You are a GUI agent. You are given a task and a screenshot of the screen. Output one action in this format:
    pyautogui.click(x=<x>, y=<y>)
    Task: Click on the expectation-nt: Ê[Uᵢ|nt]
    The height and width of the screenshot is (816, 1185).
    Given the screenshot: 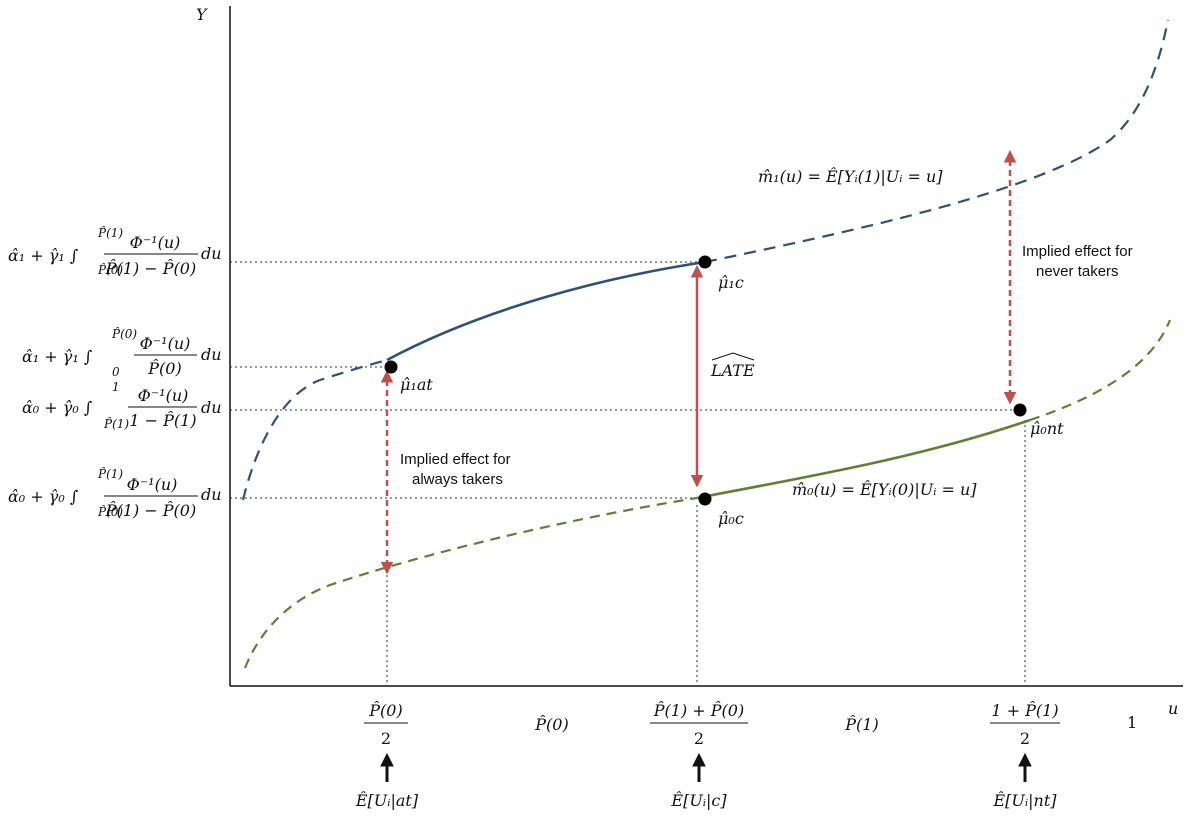 What is the action you would take?
    pyautogui.click(x=1025, y=800)
    